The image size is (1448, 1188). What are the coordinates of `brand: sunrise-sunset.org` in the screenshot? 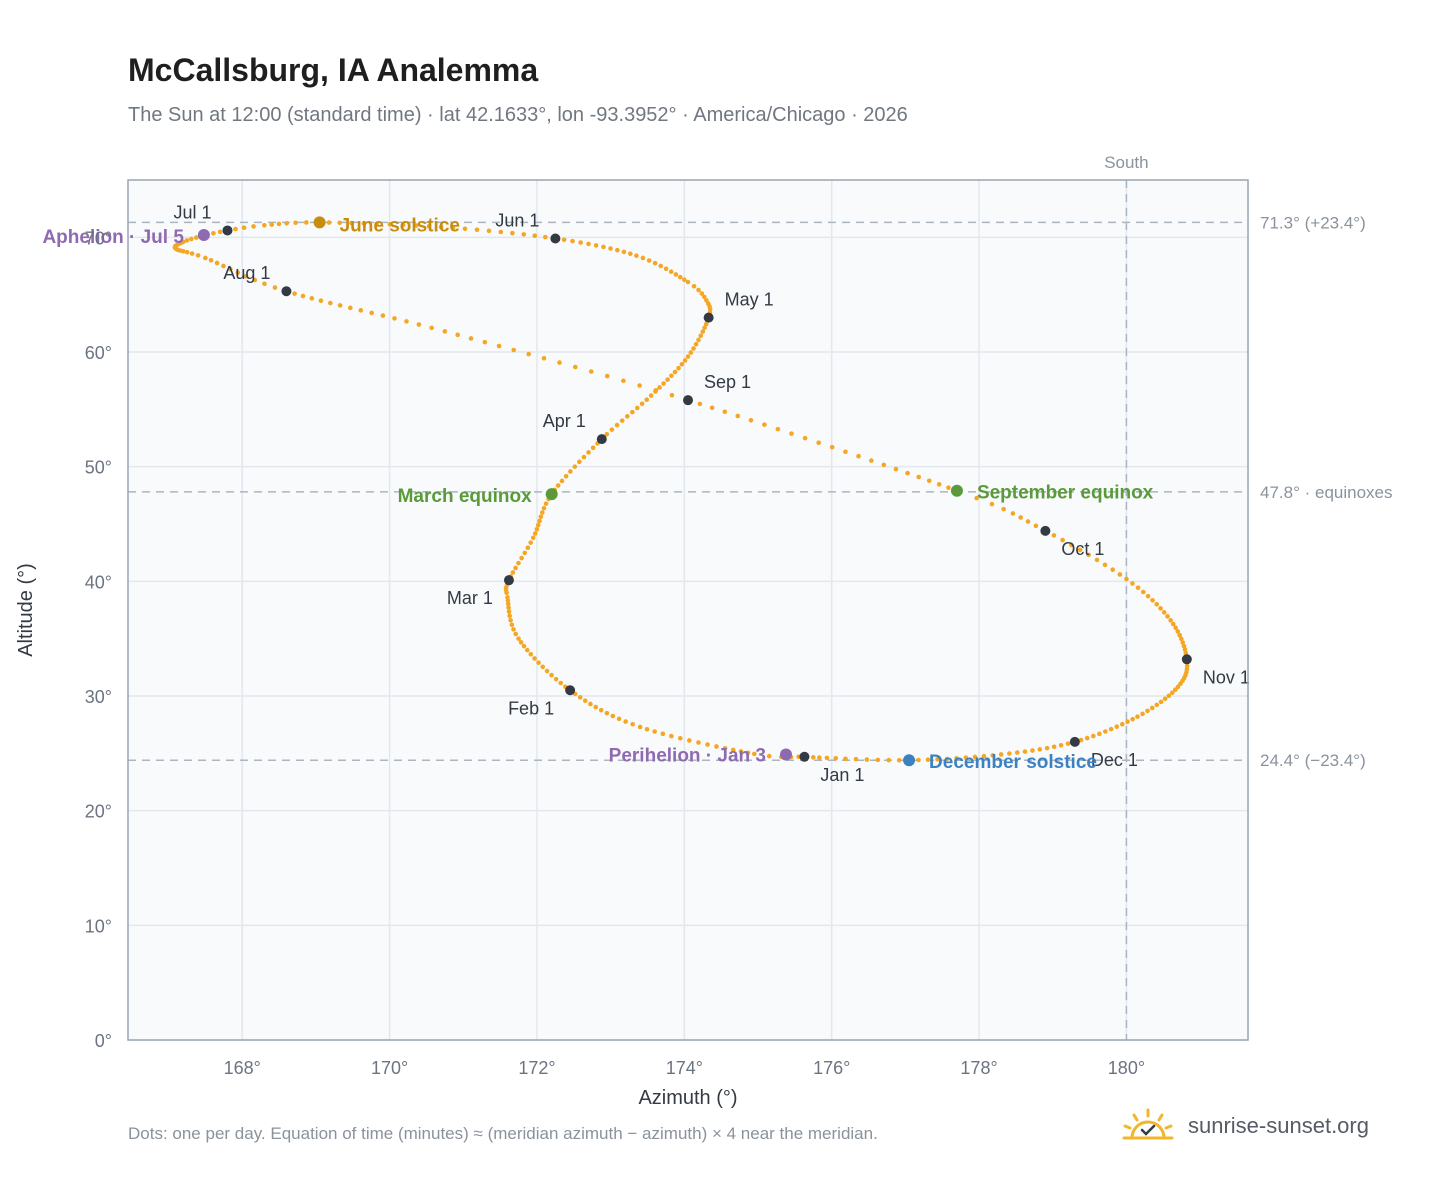 It's located at (1244, 1126).